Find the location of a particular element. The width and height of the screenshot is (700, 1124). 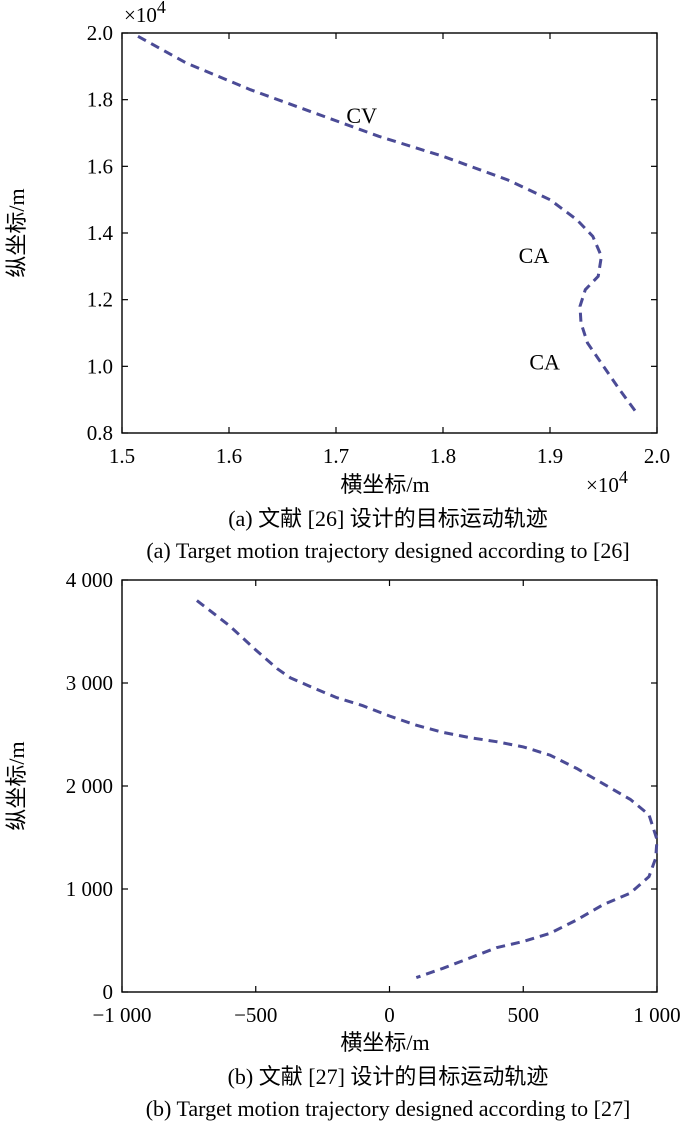

chart-a-x-tick-label: 1.8 is located at coordinates (443, 456).